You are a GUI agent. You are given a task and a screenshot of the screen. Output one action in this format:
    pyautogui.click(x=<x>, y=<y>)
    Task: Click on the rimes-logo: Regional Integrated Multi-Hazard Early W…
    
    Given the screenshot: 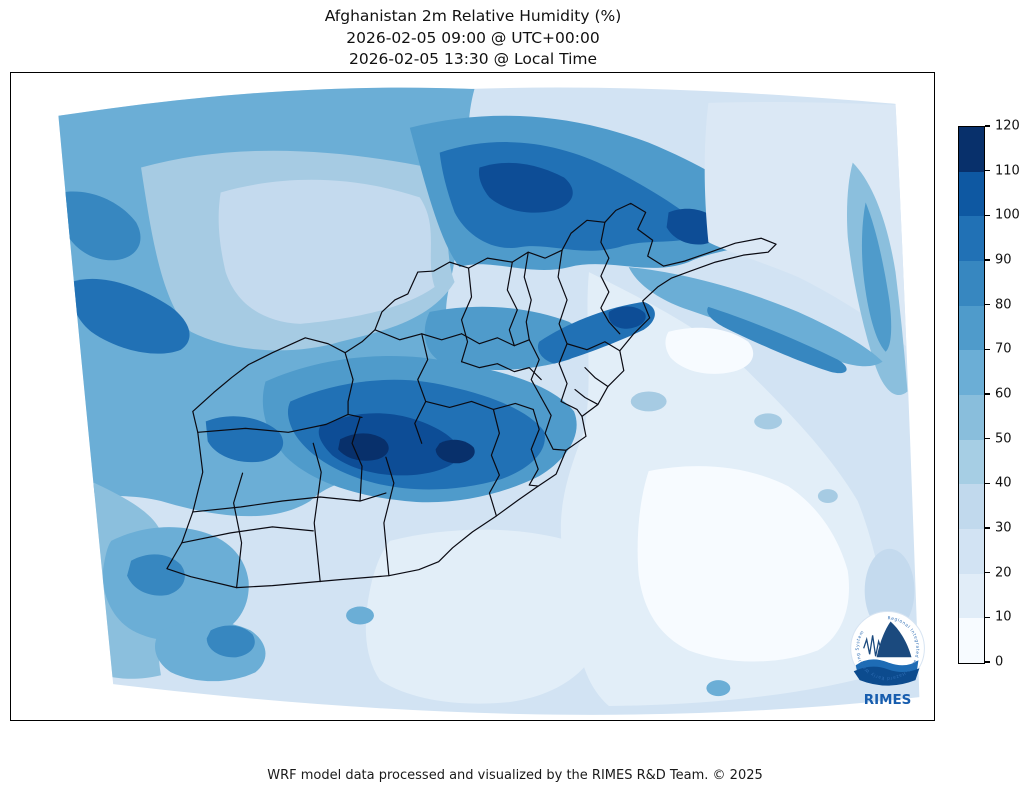 What is the action you would take?
    pyautogui.click(x=887, y=659)
    